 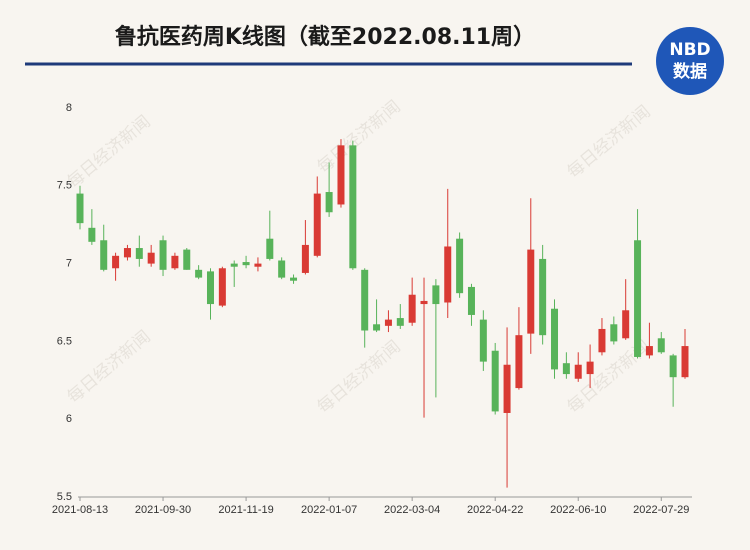 I want to click on x-tick-label: 2022-06-10, so click(x=578, y=510).